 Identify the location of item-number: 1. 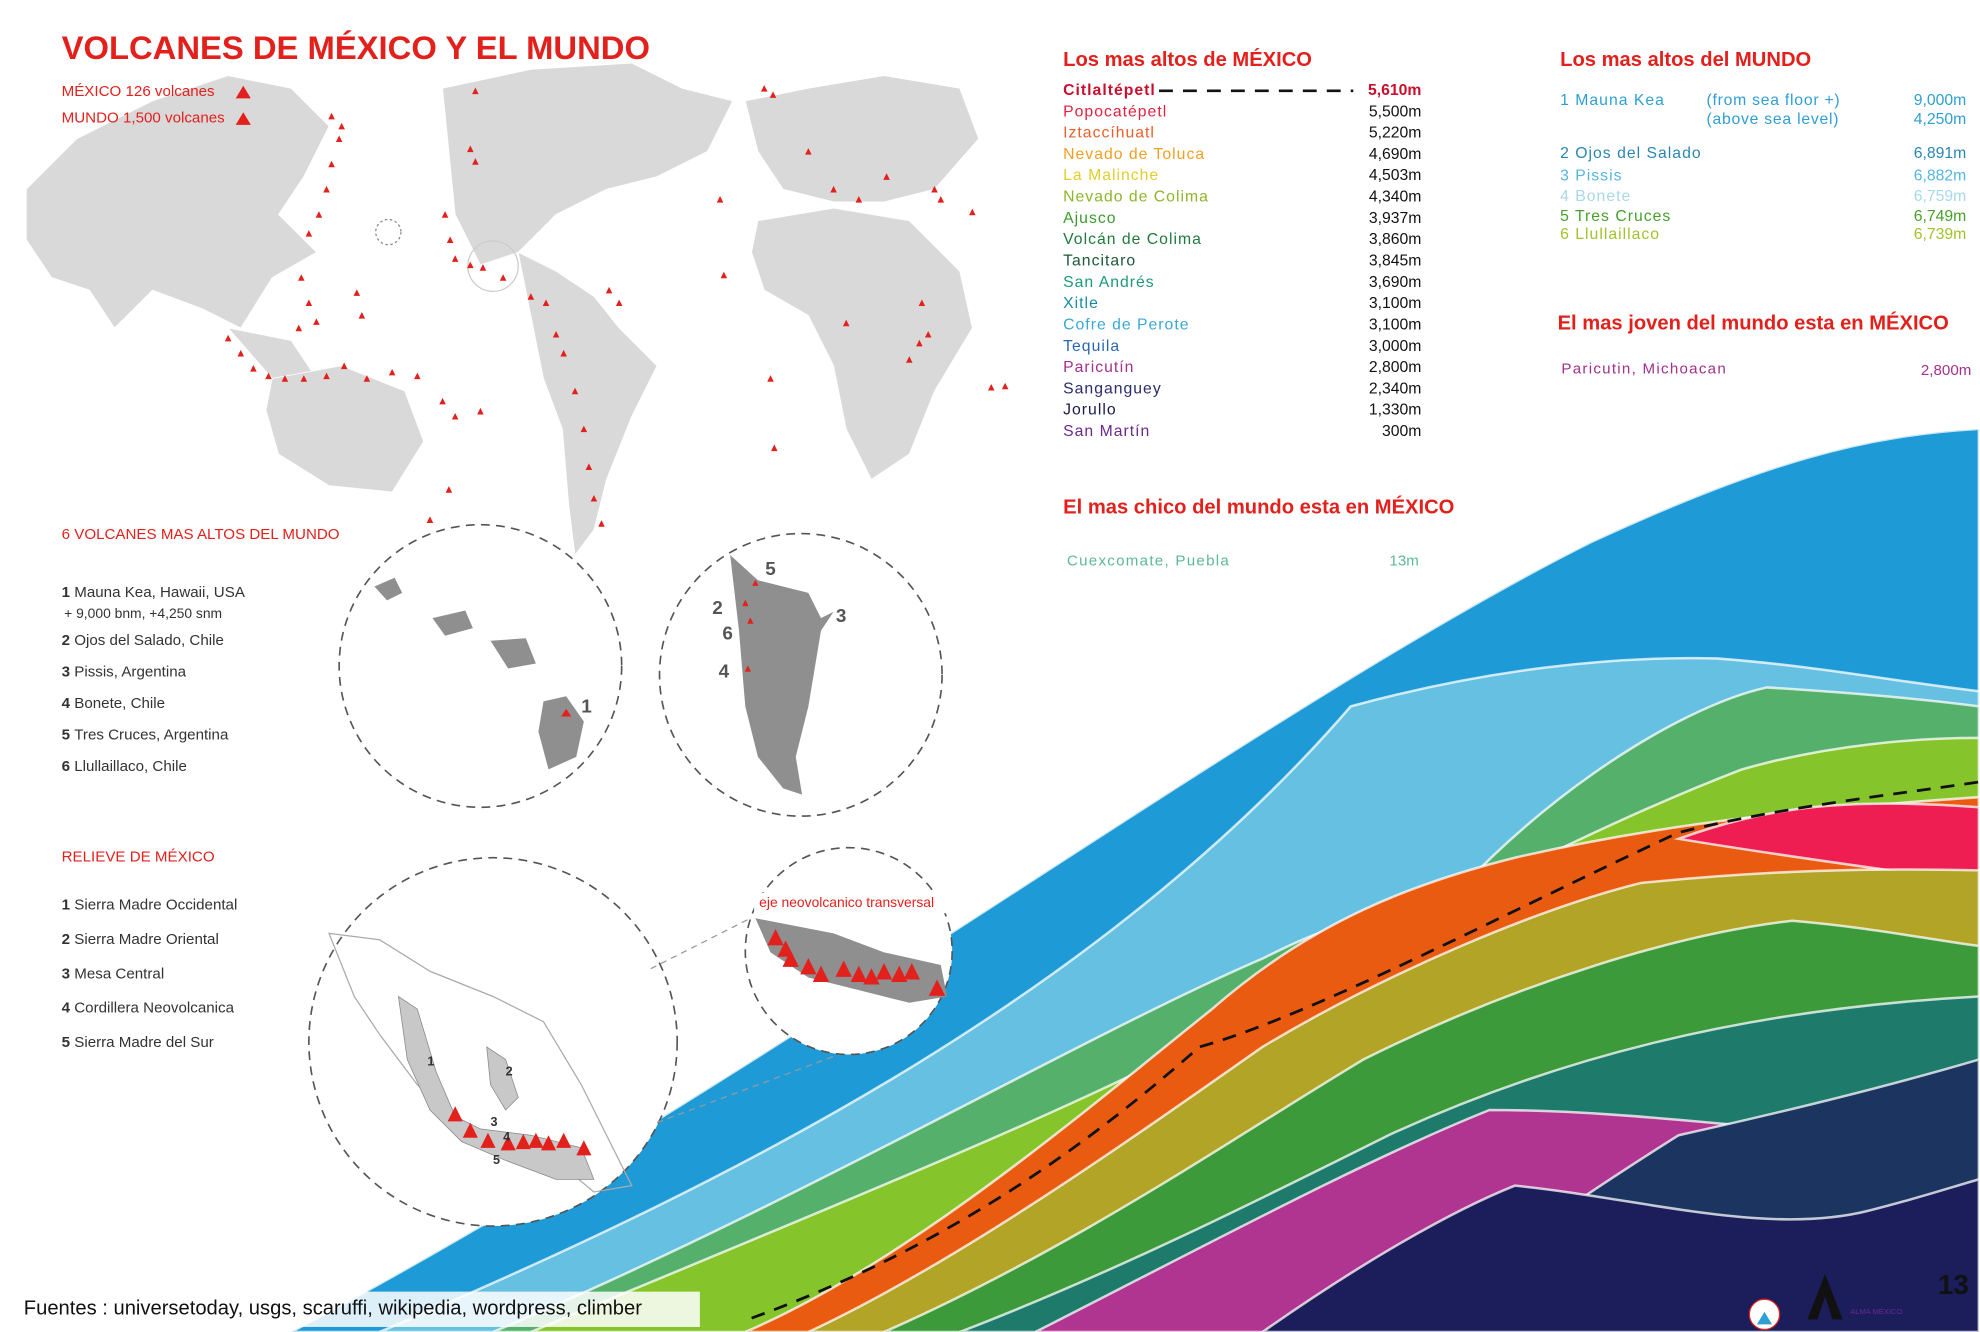
(66, 905).